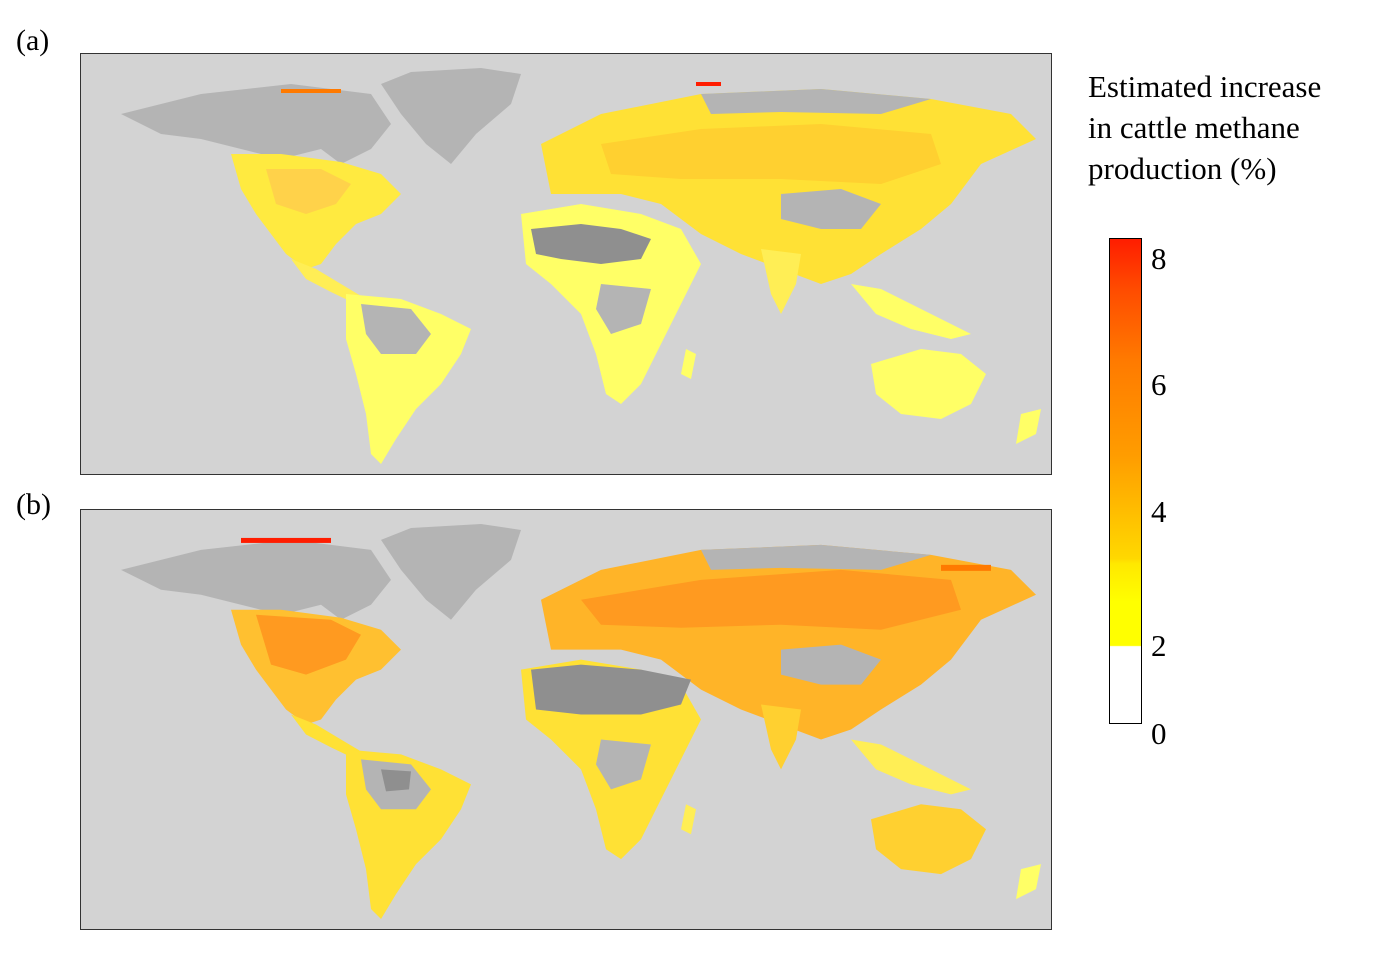 The height and width of the screenshot is (960, 1379). What do you see at coordinates (1159, 511) in the screenshot?
I see `colorbar-tick-4: 4` at bounding box center [1159, 511].